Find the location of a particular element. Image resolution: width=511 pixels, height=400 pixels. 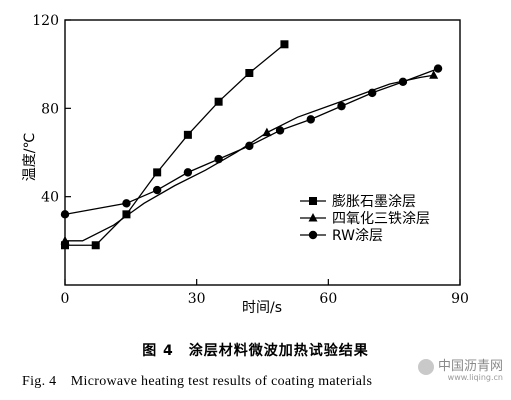

legend-item-2: RW涂层 is located at coordinates (341, 236).